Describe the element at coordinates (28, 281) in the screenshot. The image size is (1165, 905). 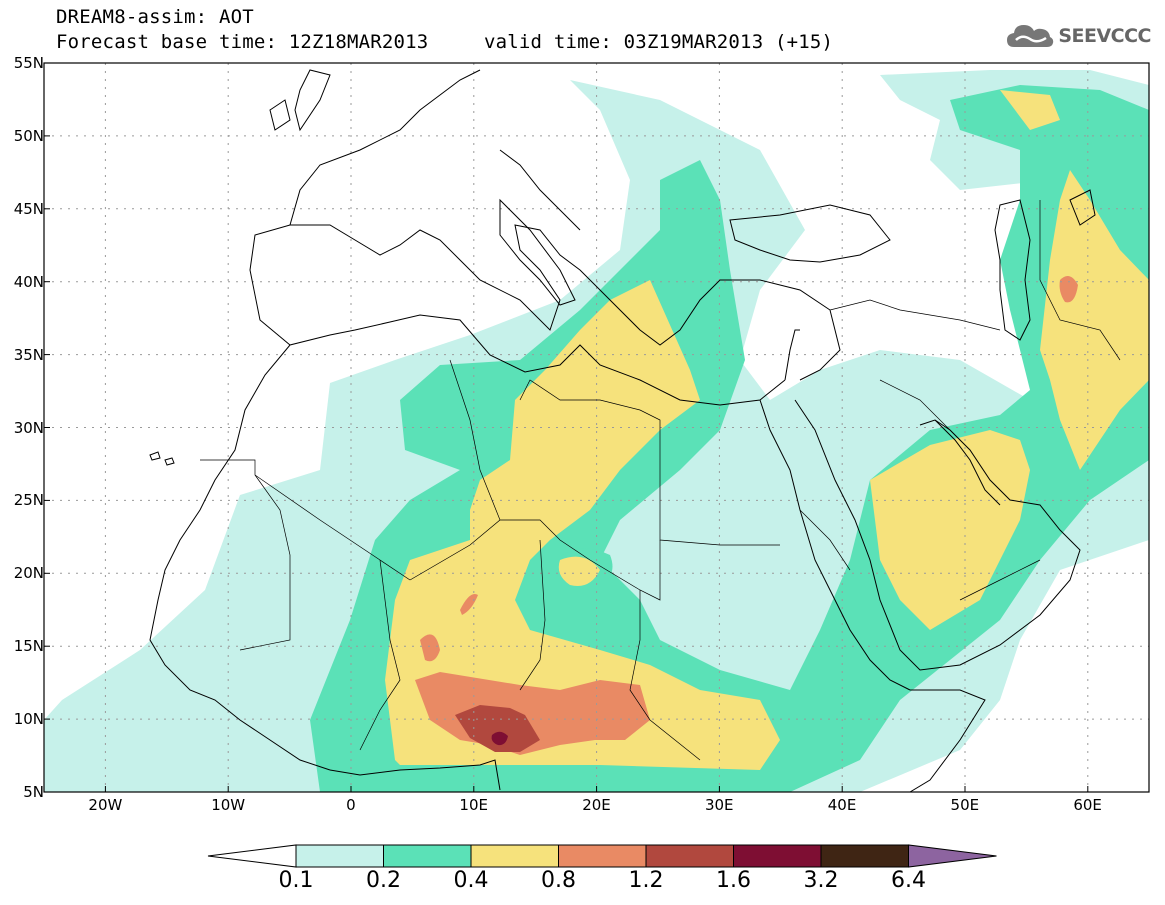
I see `lat-label-40N: 40N` at that location.